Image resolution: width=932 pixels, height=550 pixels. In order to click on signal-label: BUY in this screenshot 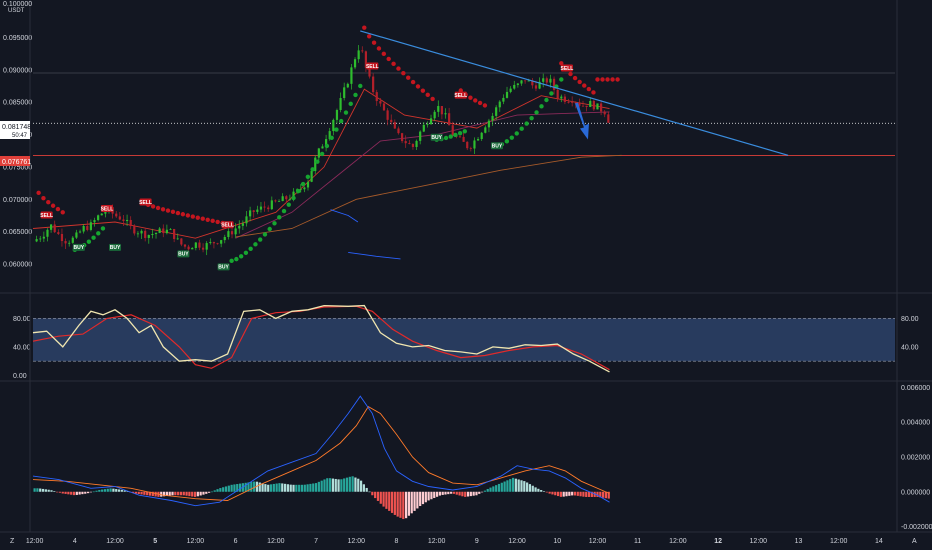, I will do `click(115, 248)`.